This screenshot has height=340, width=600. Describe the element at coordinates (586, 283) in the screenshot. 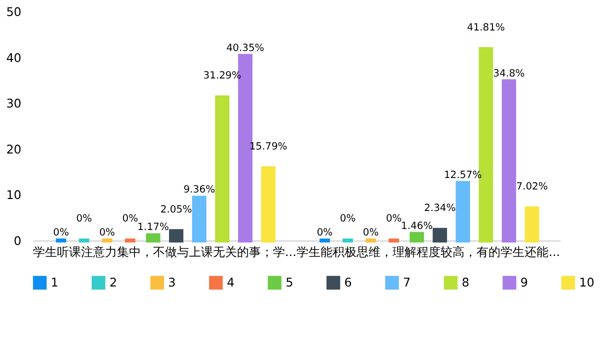

I see `legend-label: 10` at that location.